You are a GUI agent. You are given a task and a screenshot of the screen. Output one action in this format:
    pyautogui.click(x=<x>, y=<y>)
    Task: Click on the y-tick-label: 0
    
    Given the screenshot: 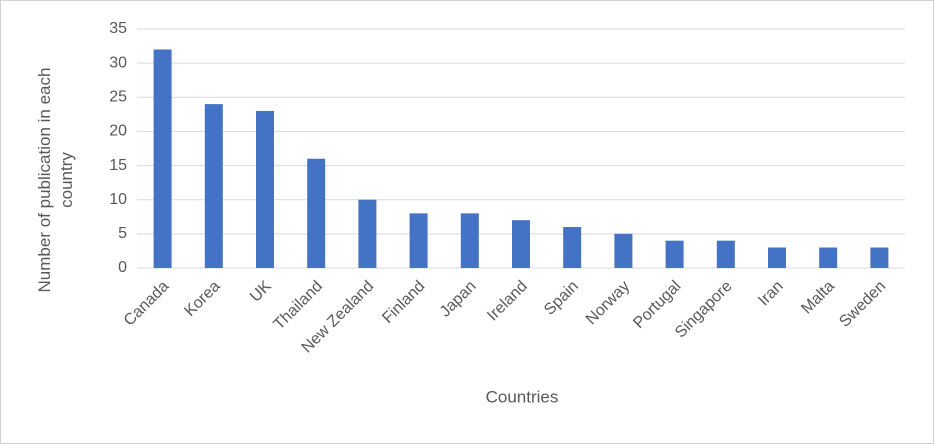 What is the action you would take?
    pyautogui.click(x=122, y=267)
    